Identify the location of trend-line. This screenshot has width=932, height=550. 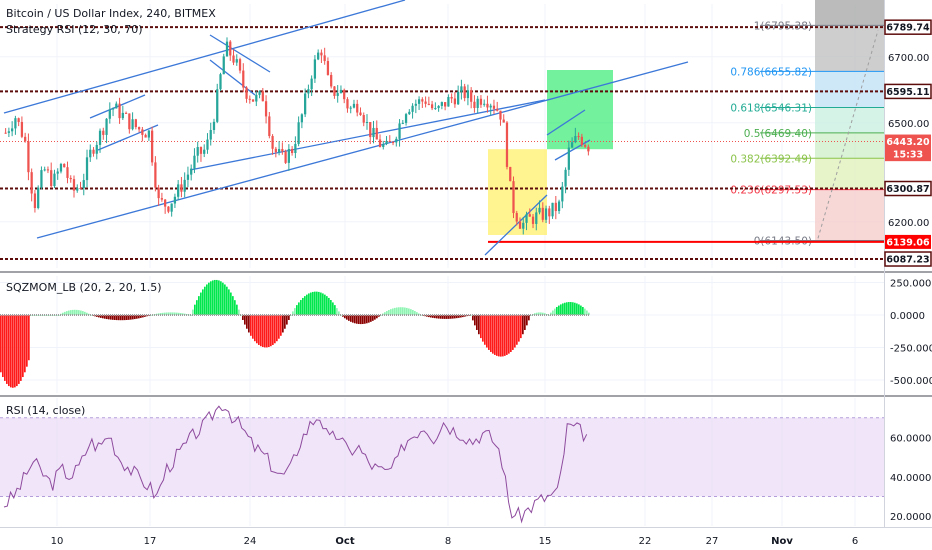
(367, 135).